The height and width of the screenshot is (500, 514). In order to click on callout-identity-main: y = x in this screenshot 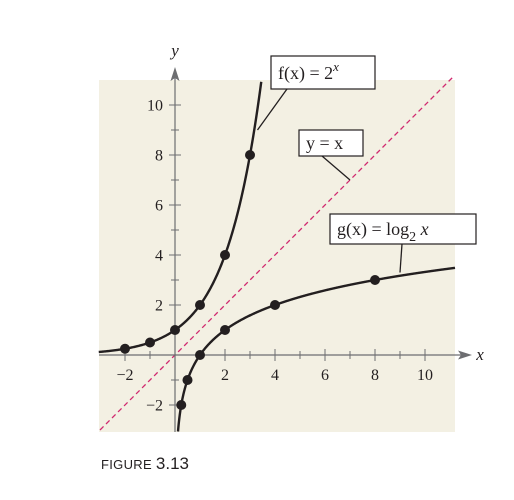, I will do `click(324, 143)`.